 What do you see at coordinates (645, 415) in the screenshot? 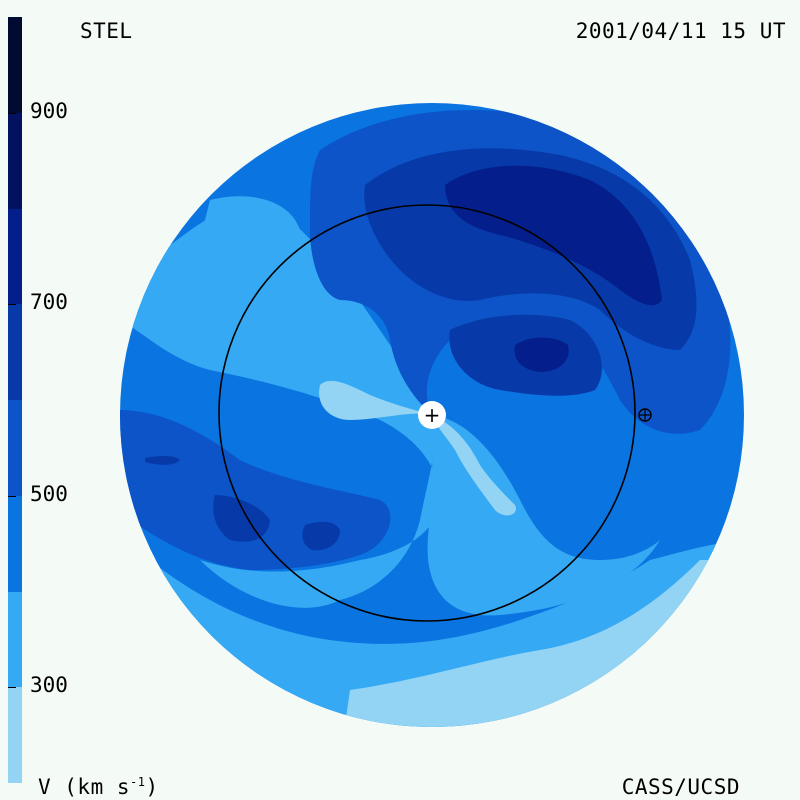
I see `earth-marker-icon` at bounding box center [645, 415].